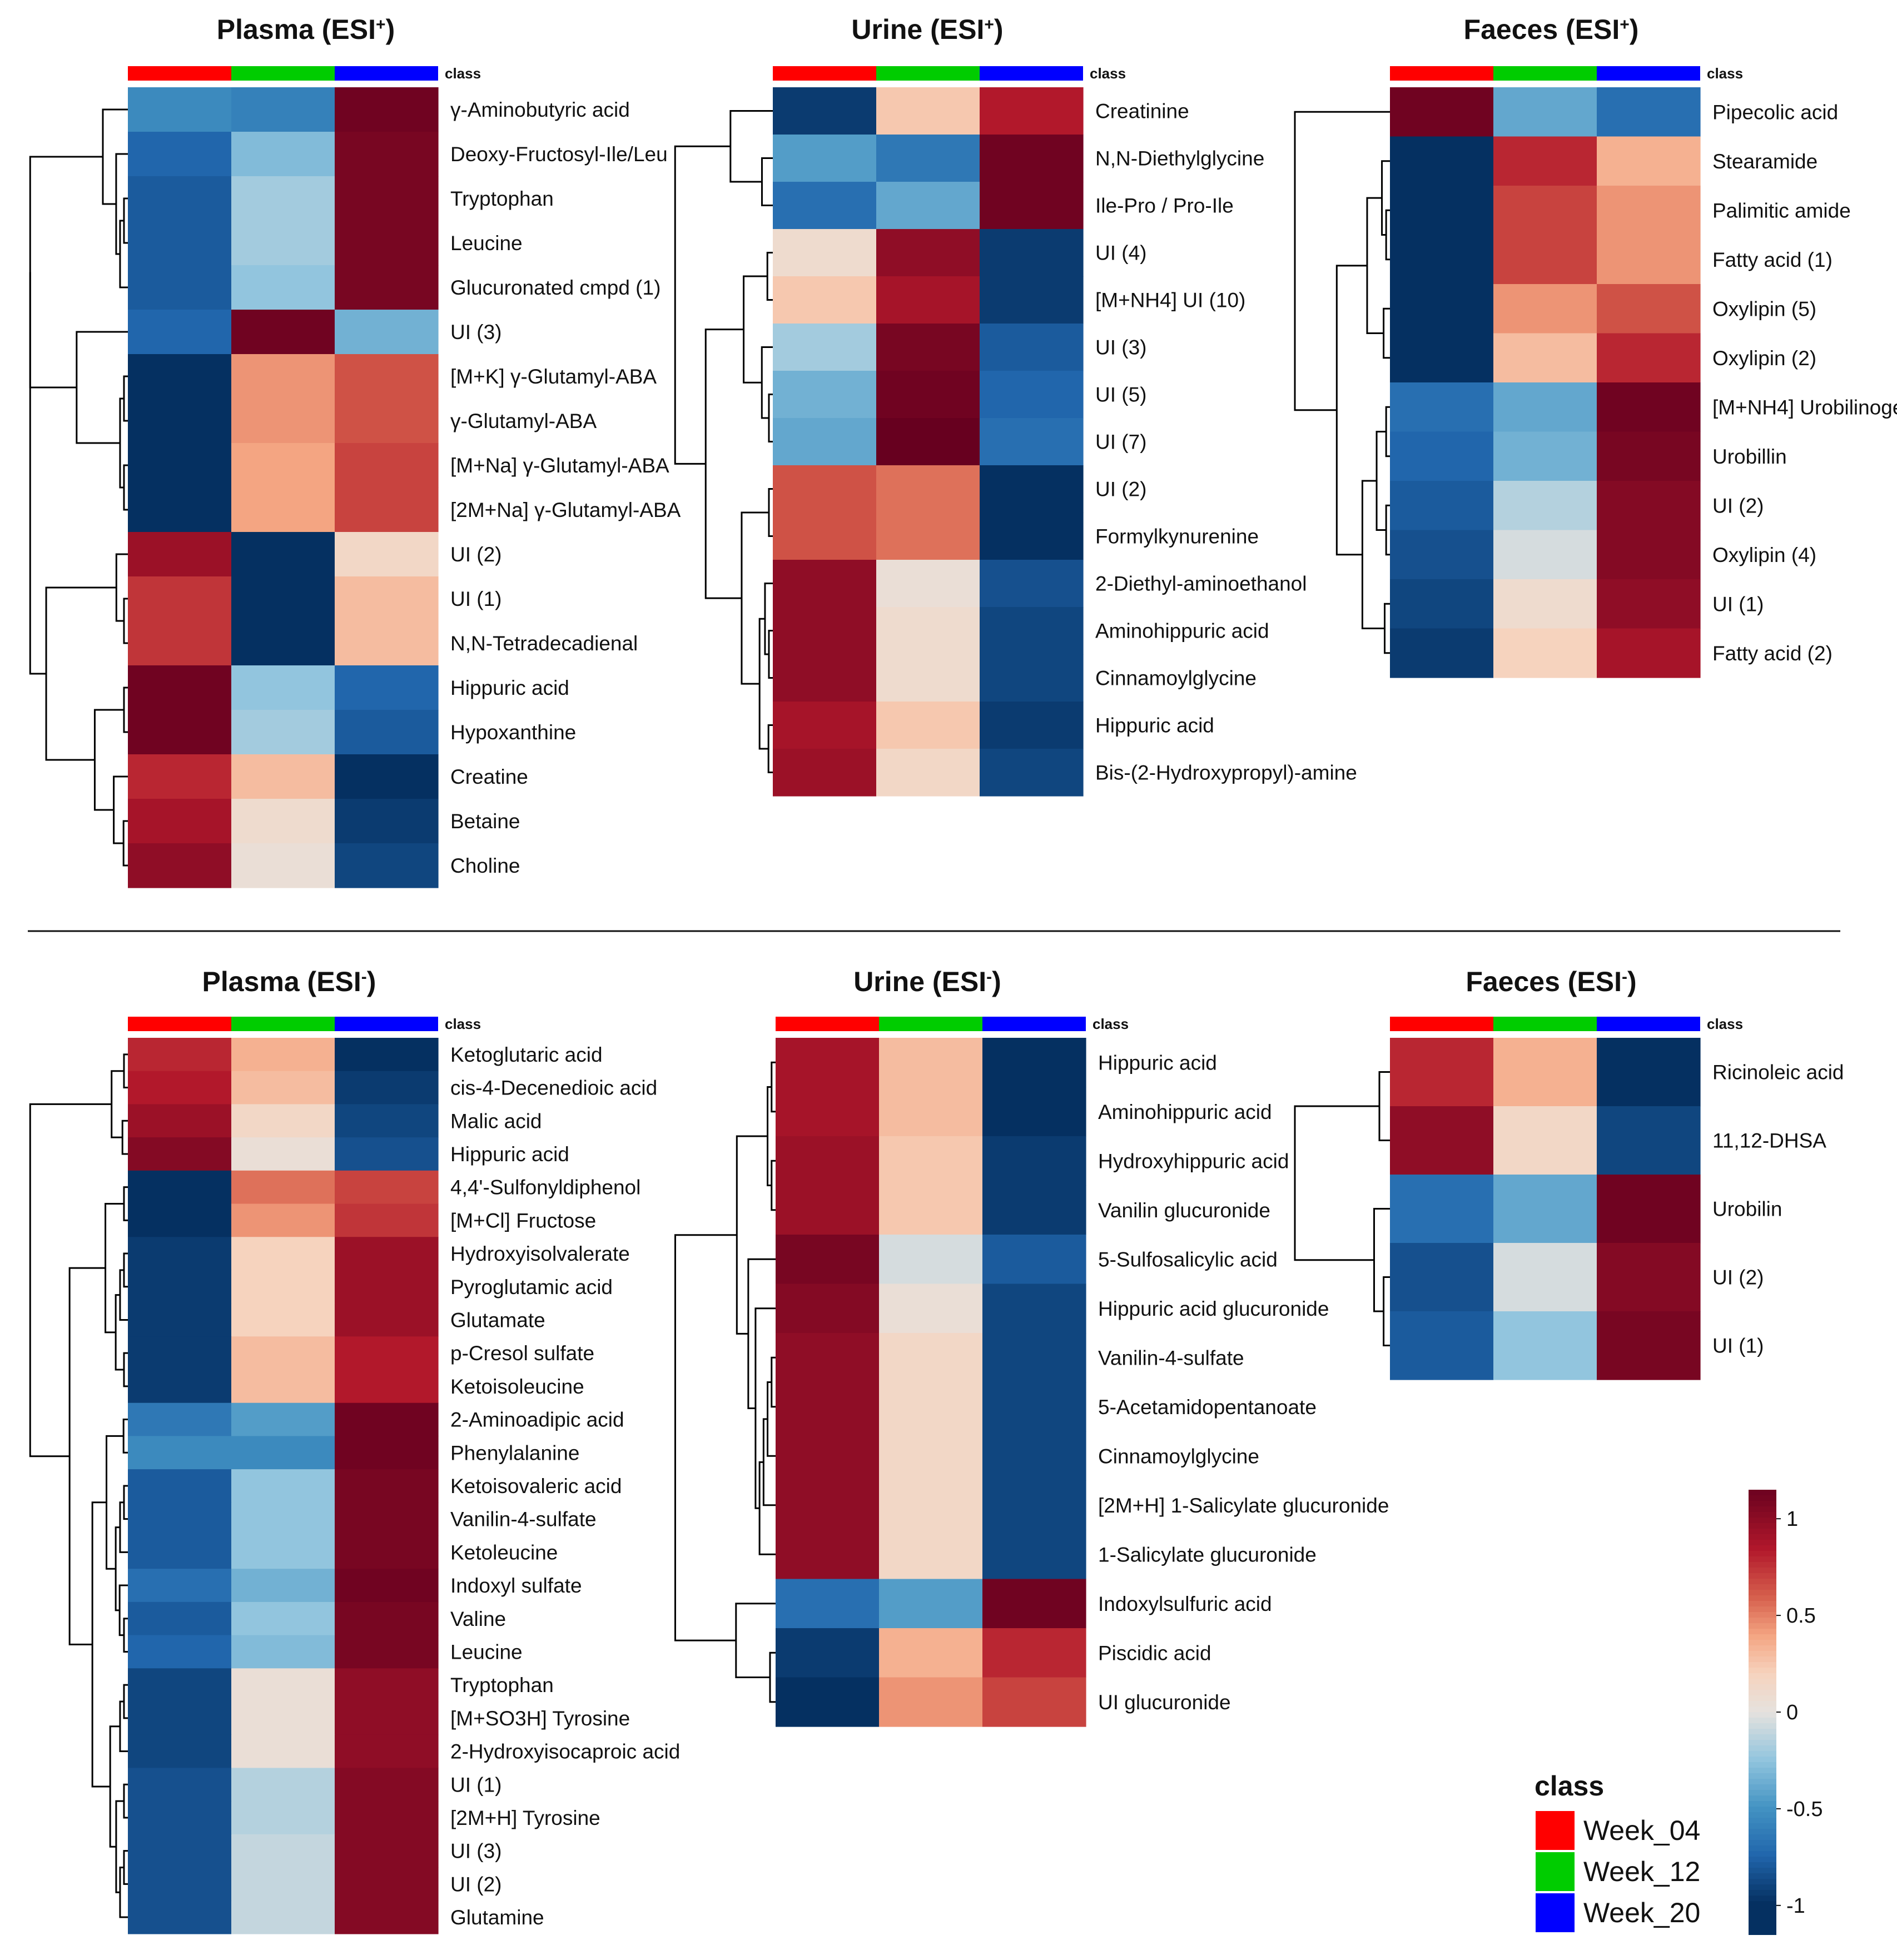 Image resolution: width=1897 pixels, height=1960 pixels. I want to click on row-label: Choline, so click(485, 865).